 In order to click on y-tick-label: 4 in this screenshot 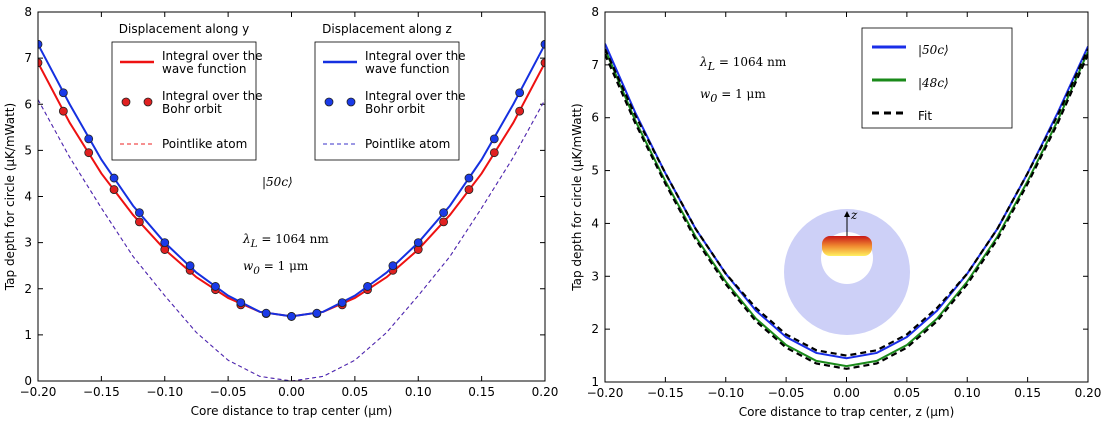, I will do `click(595, 223)`.